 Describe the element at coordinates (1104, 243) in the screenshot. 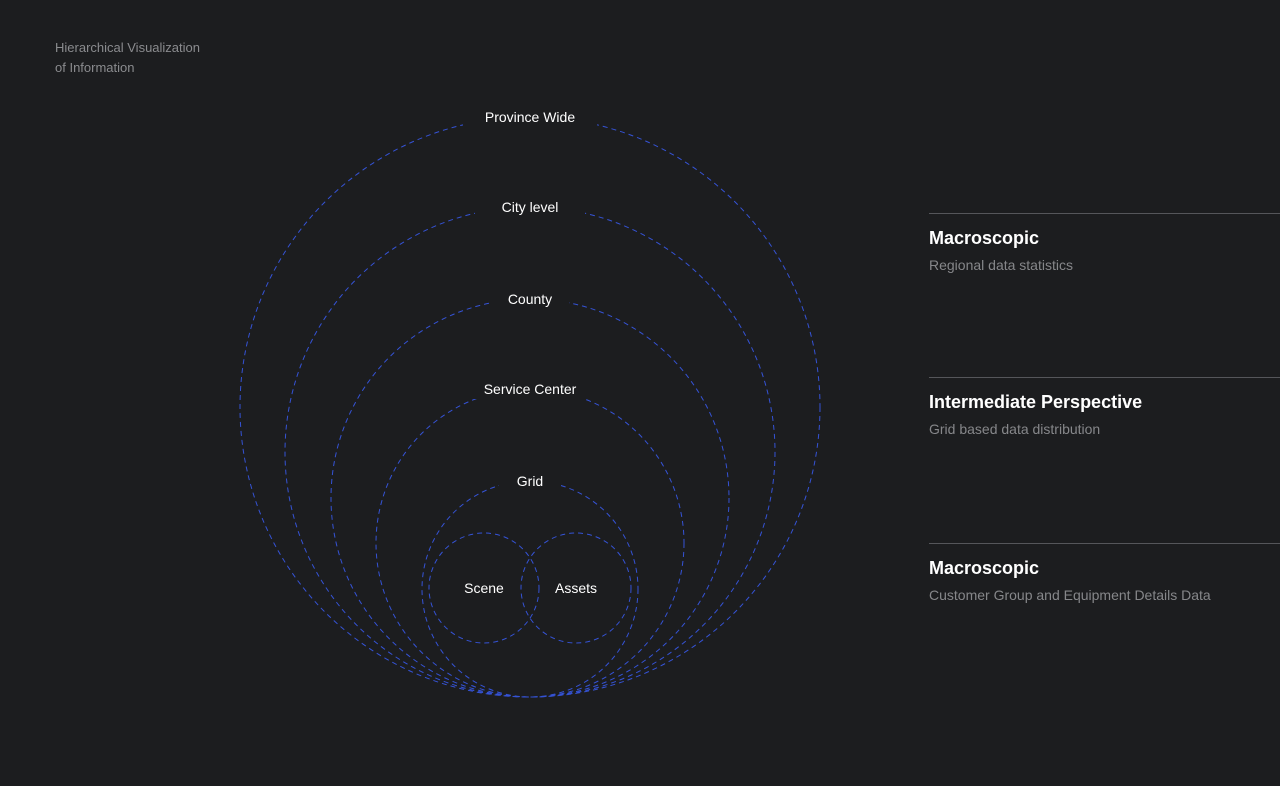

I see `section-macroscopic: Macroscopic Regional data statistics` at that location.